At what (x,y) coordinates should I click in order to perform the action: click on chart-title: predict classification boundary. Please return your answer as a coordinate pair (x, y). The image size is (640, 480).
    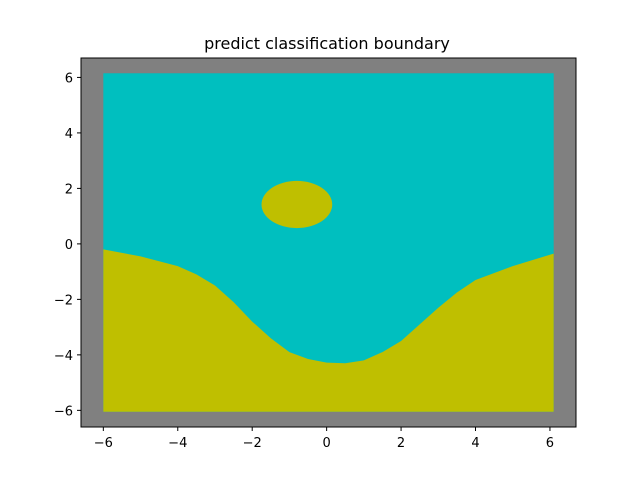
    Looking at the image, I should click on (327, 43).